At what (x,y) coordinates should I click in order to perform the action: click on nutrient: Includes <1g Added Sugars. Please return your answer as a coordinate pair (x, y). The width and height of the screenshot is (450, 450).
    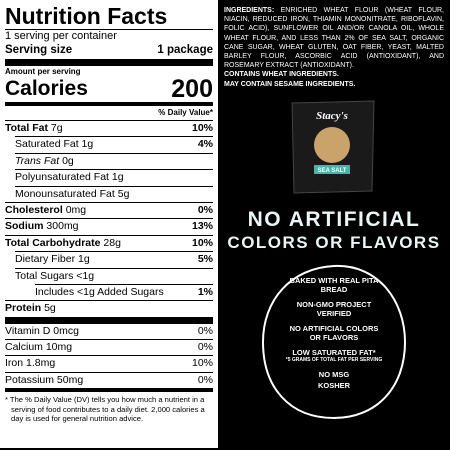
    Looking at the image, I should click on (99, 291).